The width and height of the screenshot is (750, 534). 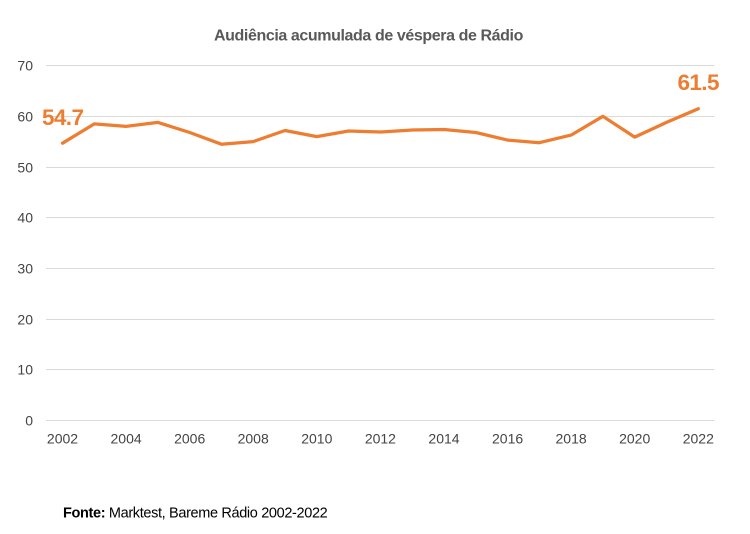 What do you see at coordinates (62, 117) in the screenshot?
I see `svg-text: 54.7` at bounding box center [62, 117].